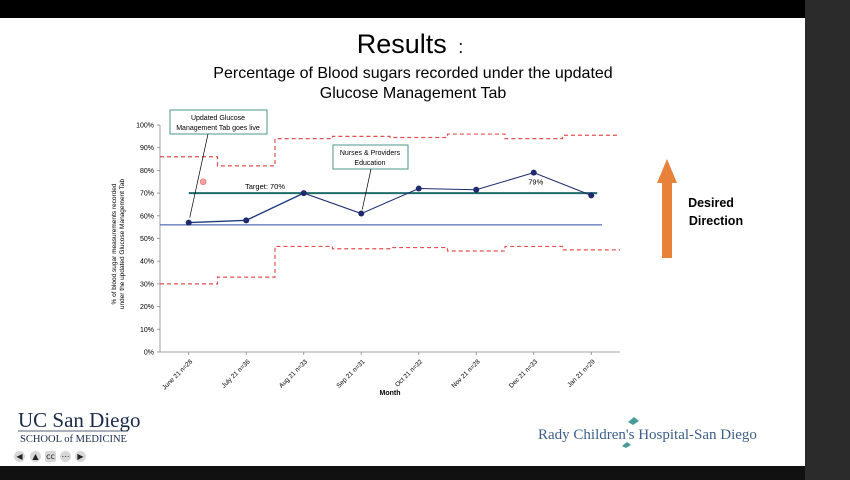 The image size is (850, 480). I want to click on y-tick-label: 10%, so click(147, 330).